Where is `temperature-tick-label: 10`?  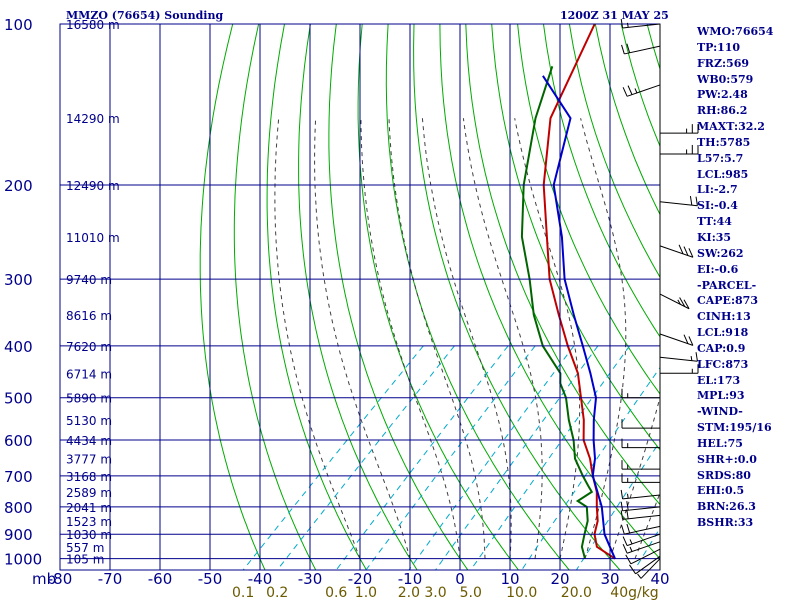 temperature-tick-label: 10 is located at coordinates (509, 579).